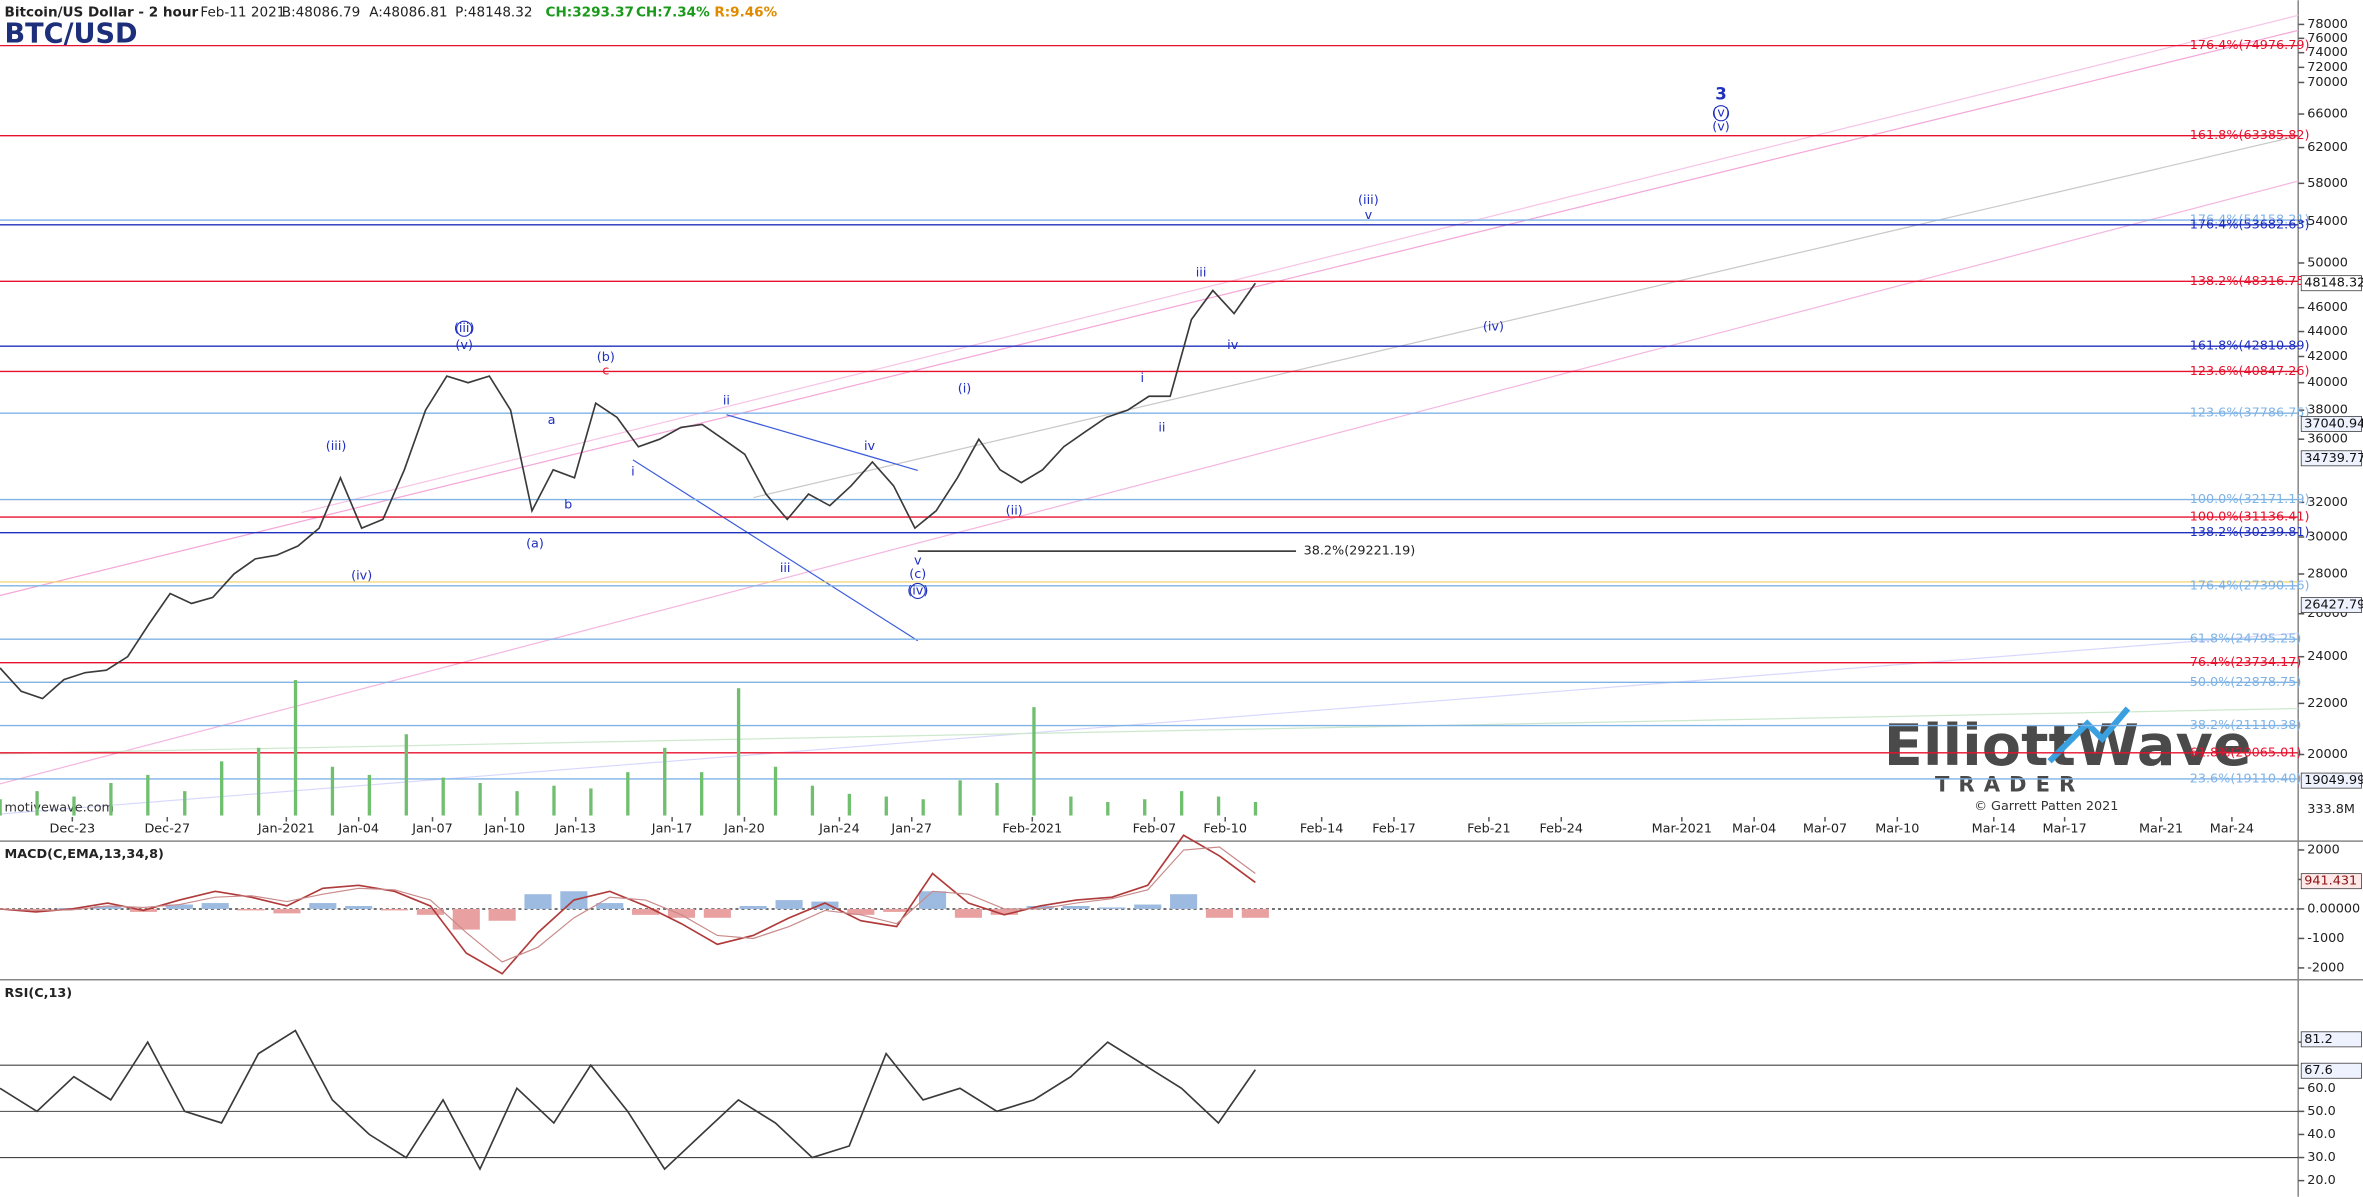 The image size is (2363, 1197). What do you see at coordinates (2327, 502) in the screenshot?
I see `y-tick-label: 32000` at bounding box center [2327, 502].